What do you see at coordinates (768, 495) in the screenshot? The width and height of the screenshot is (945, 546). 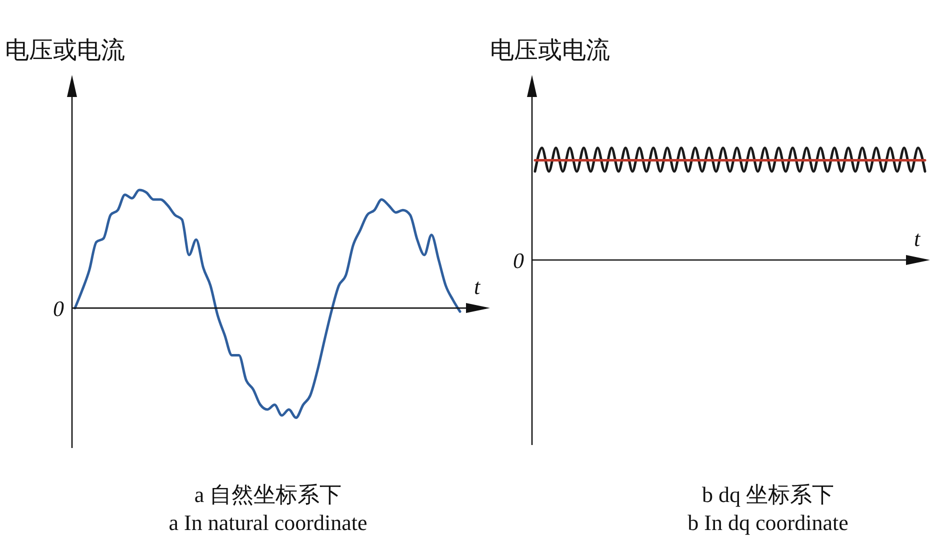 I see `text: b dq 坐标系下` at bounding box center [768, 495].